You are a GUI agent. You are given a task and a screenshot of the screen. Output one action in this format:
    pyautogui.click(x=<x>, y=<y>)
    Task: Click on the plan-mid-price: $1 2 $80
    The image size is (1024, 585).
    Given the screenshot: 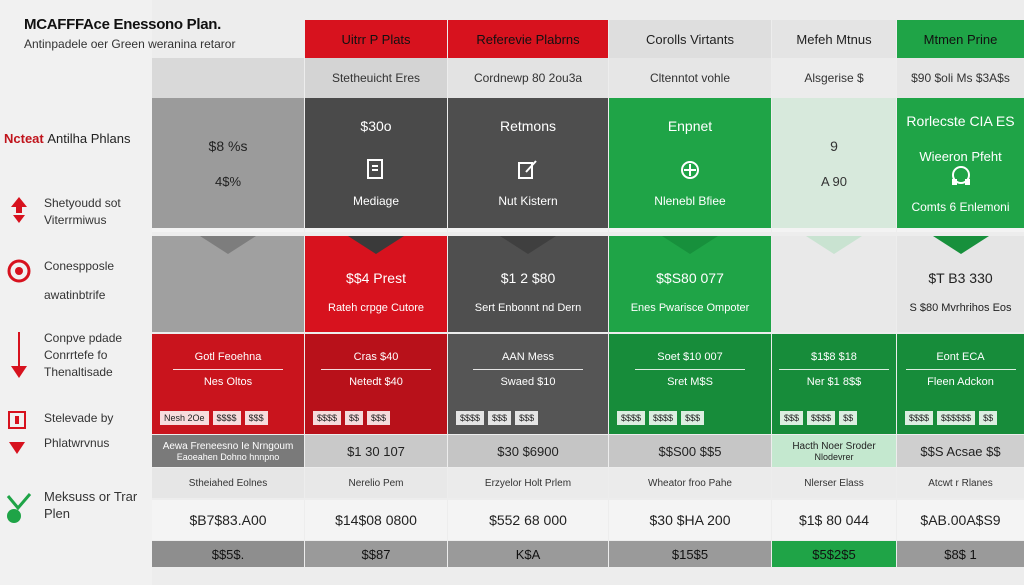 What is the action you would take?
    pyautogui.click(x=528, y=278)
    